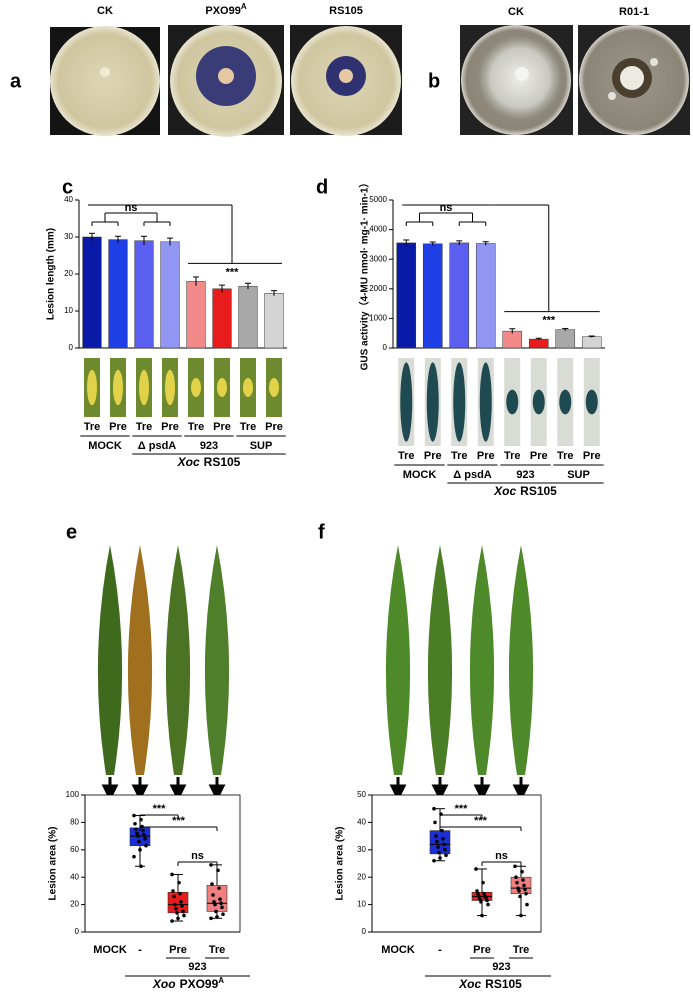 Image resolution: width=693 pixels, height=993 pixels. Describe the element at coordinates (51, 274) in the screenshot. I see `y-axis-label: Lesion length (mm)` at that location.